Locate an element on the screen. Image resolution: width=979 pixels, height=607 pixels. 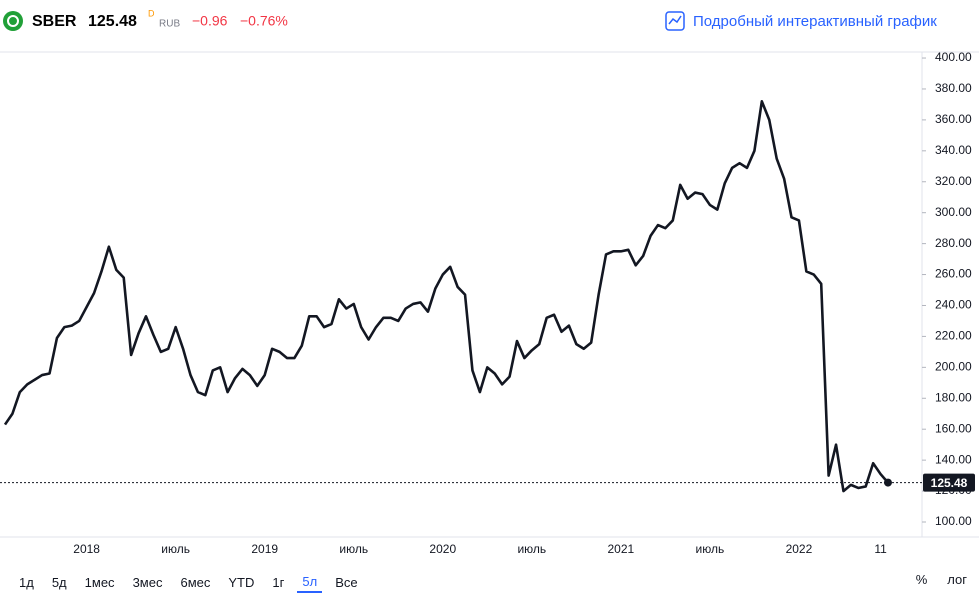
last-price-box is located at coordinates (949, 482).